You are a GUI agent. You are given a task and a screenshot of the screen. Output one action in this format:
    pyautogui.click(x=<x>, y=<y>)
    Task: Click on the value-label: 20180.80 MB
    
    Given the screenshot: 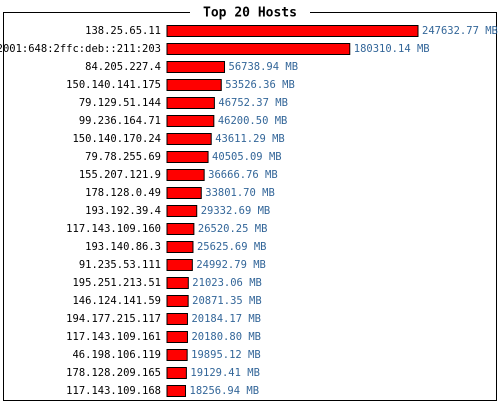 What is the action you would take?
    pyautogui.click(x=226, y=337)
    